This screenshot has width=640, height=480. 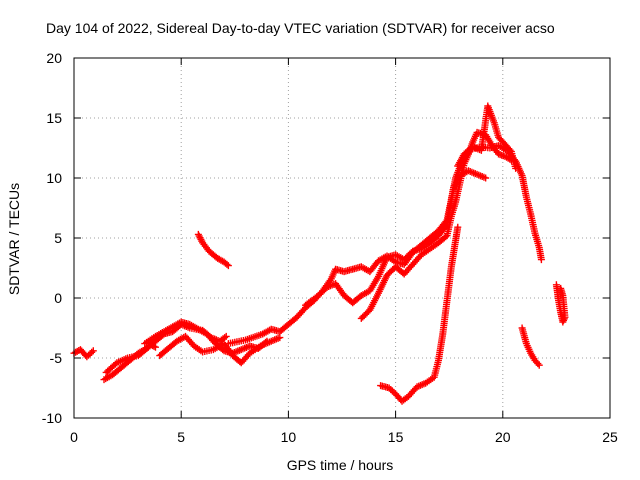 I want to click on y-axis-label: SDTVAR / TECUs, so click(x=14, y=239).